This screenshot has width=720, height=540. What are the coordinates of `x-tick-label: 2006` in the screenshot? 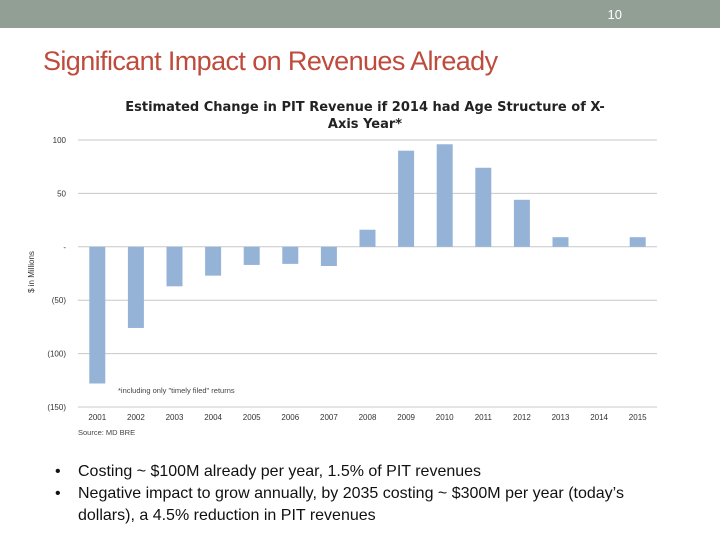 It's located at (290, 417).